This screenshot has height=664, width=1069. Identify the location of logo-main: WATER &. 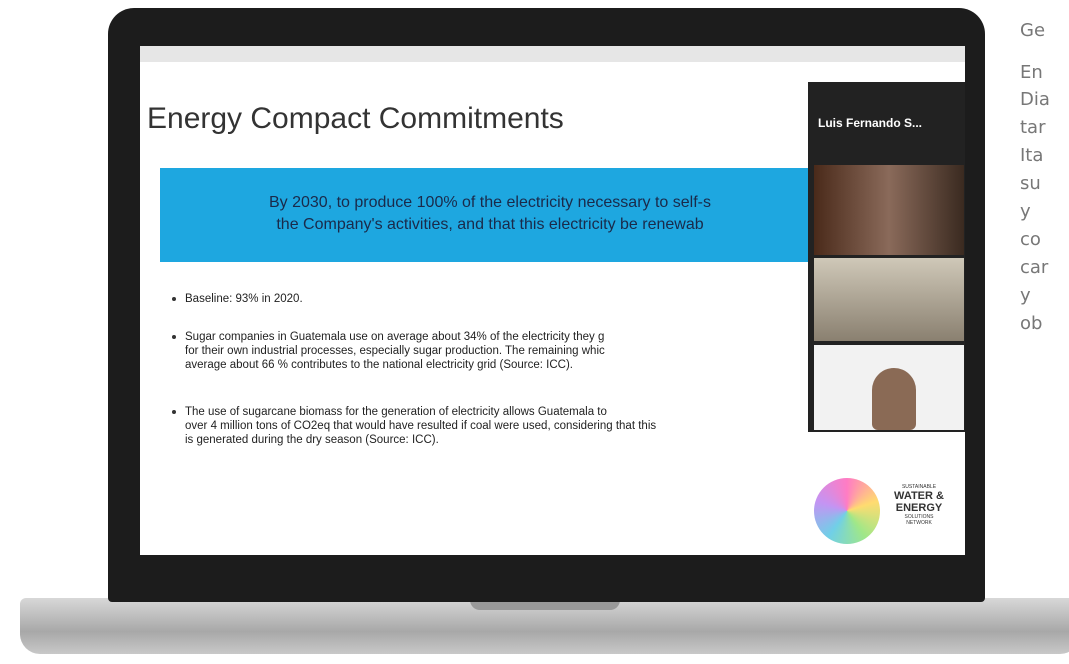
(919, 496).